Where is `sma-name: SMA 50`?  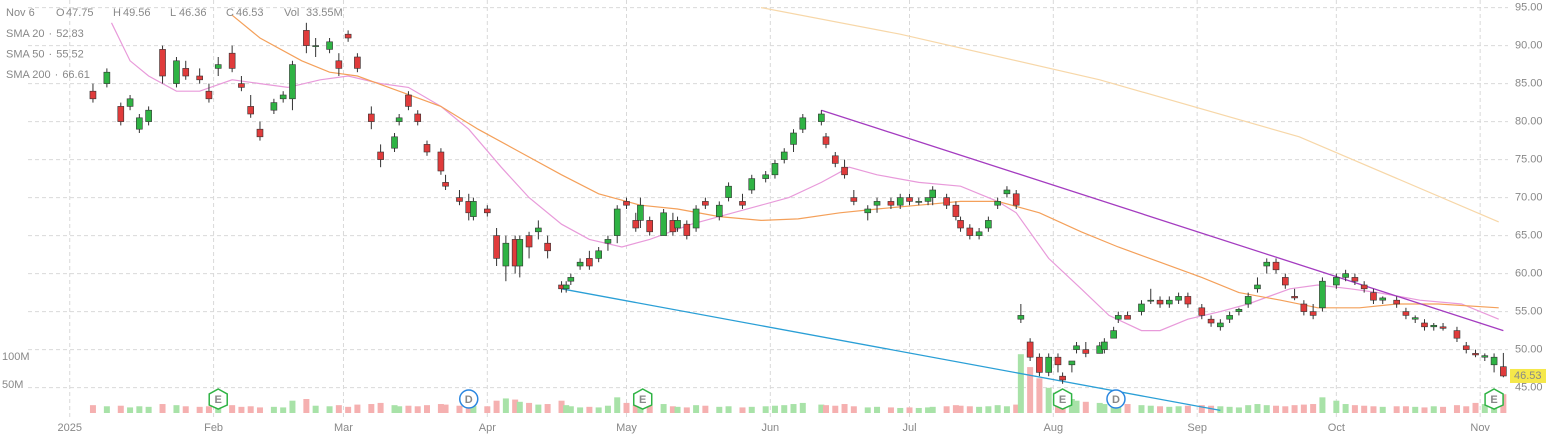
sma-name: SMA 50 is located at coordinates (25, 54).